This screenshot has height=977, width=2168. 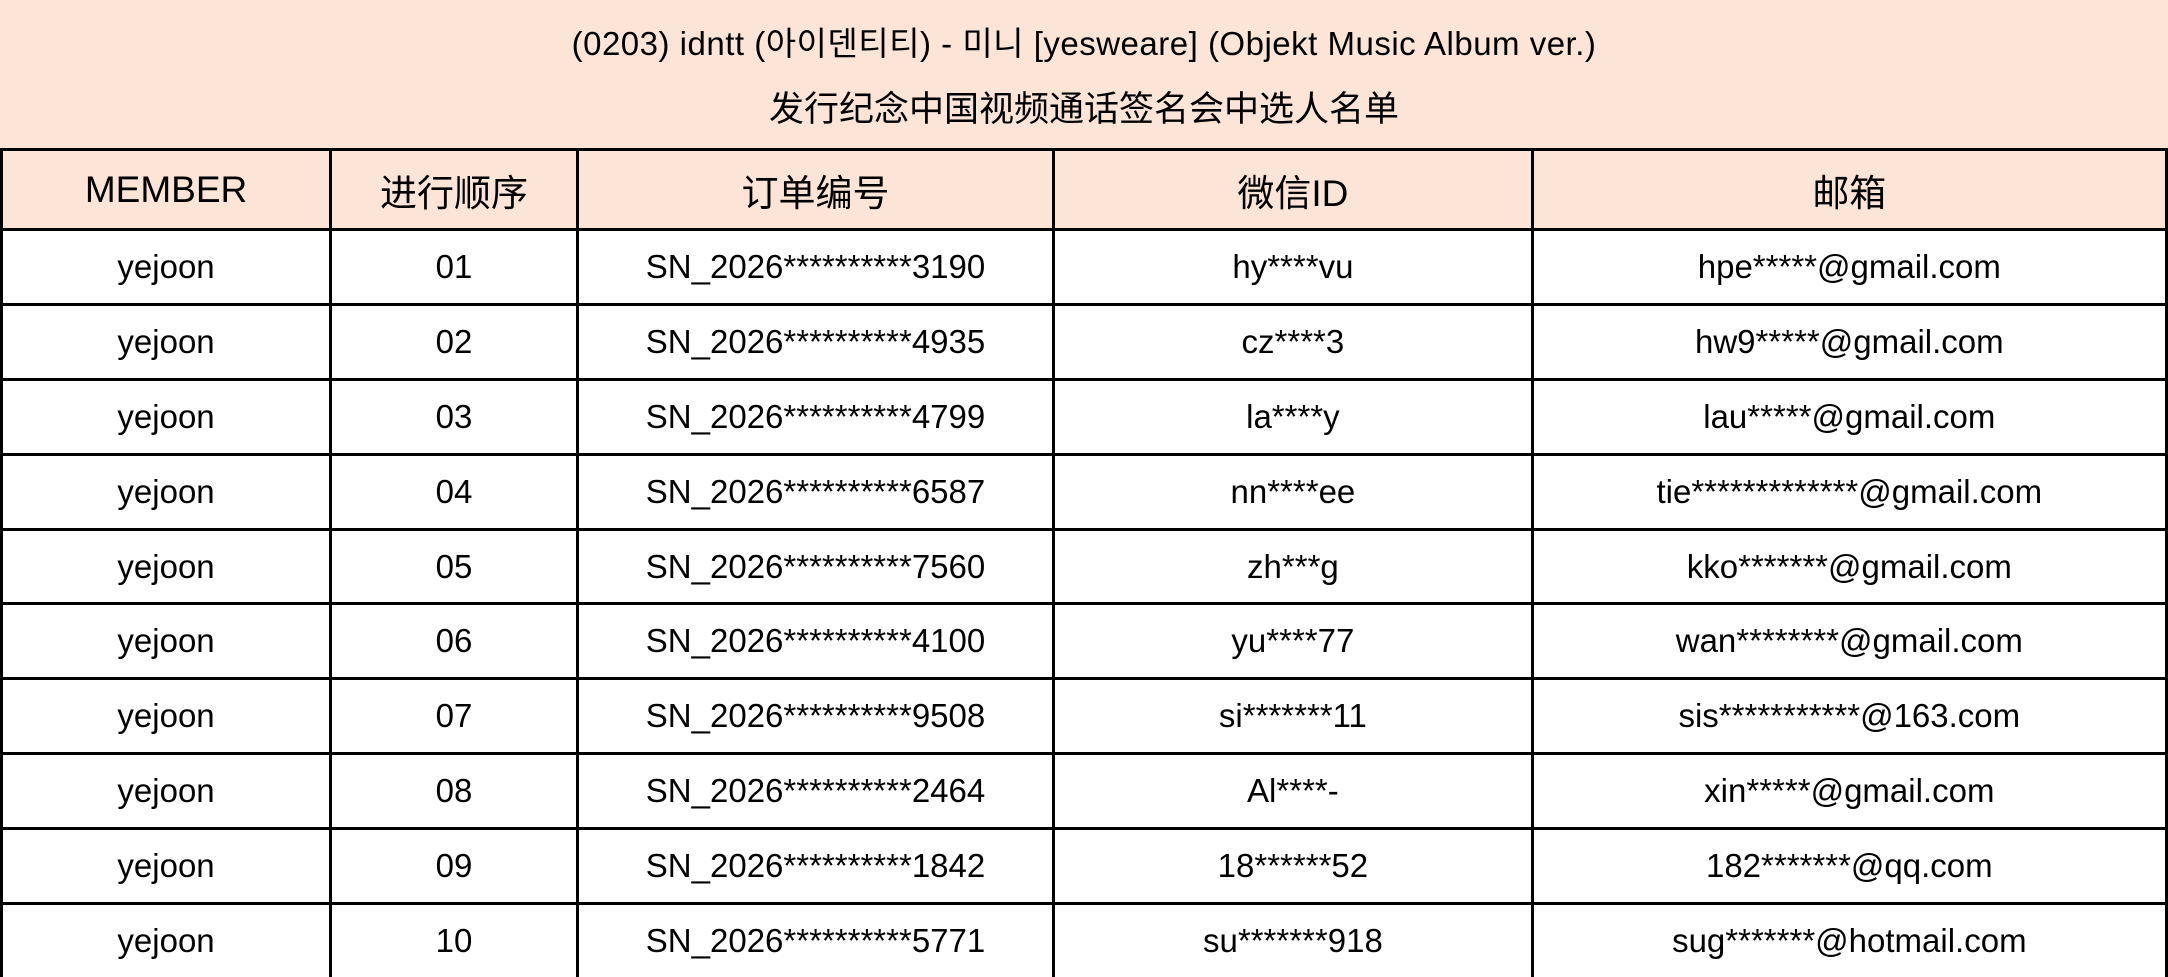 What do you see at coordinates (454, 341) in the screenshot?
I see `cell-order: 02` at bounding box center [454, 341].